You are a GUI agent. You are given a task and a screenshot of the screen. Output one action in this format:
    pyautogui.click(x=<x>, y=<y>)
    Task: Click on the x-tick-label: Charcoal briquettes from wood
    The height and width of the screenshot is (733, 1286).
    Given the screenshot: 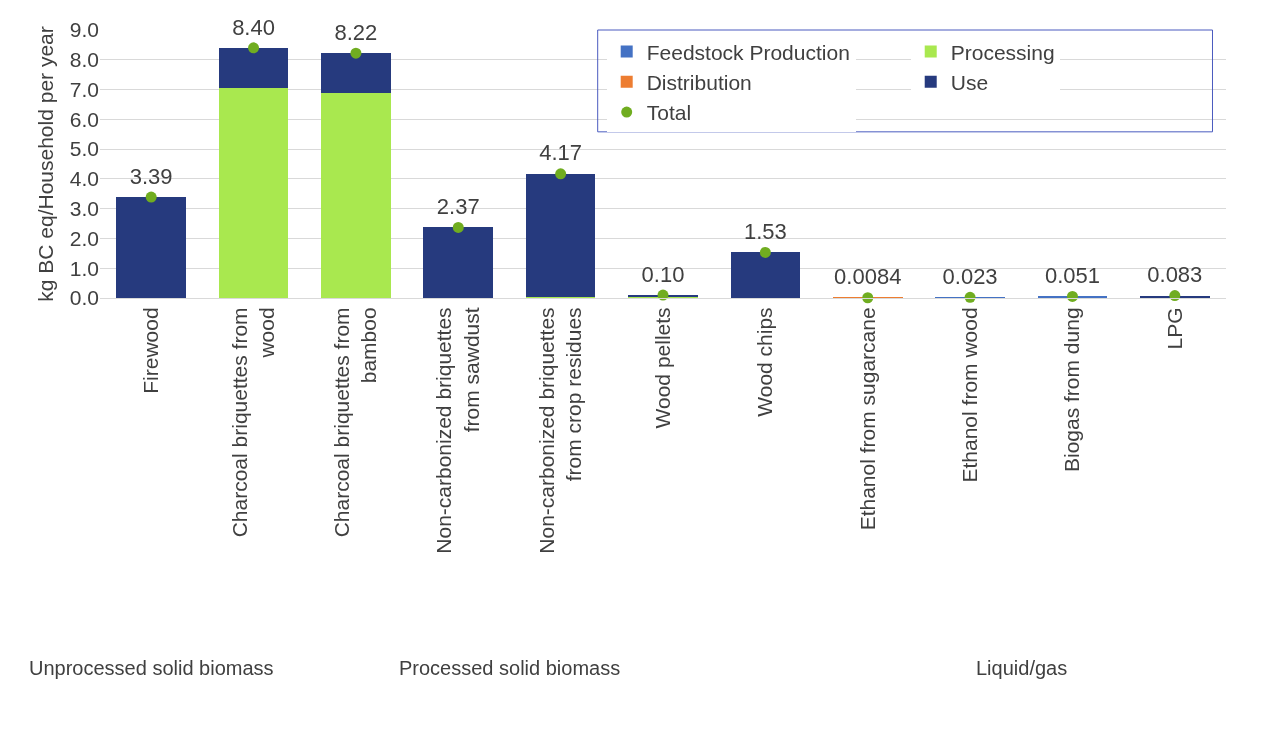 What is the action you would take?
    pyautogui.click(x=253, y=422)
    